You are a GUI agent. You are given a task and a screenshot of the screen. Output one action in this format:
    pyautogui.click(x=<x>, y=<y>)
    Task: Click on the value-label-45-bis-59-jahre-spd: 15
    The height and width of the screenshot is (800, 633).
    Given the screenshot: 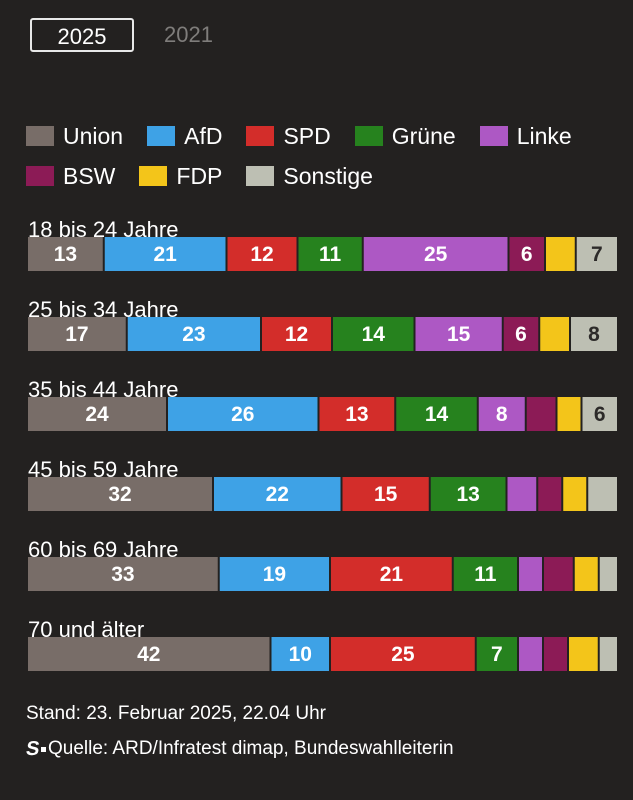 What is the action you would take?
    pyautogui.click(x=386, y=494)
    